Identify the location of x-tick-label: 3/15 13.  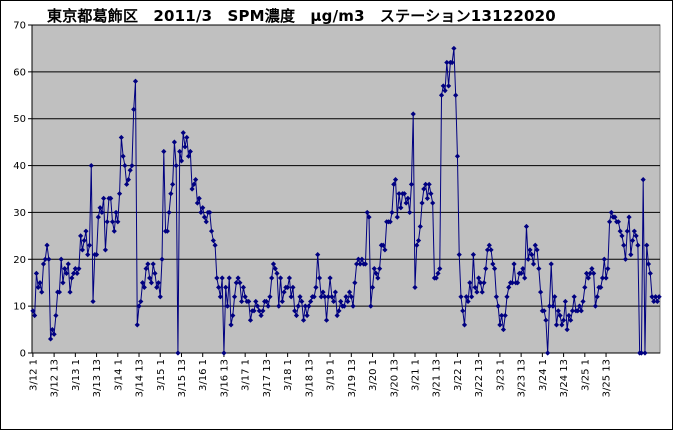
(182, 378).